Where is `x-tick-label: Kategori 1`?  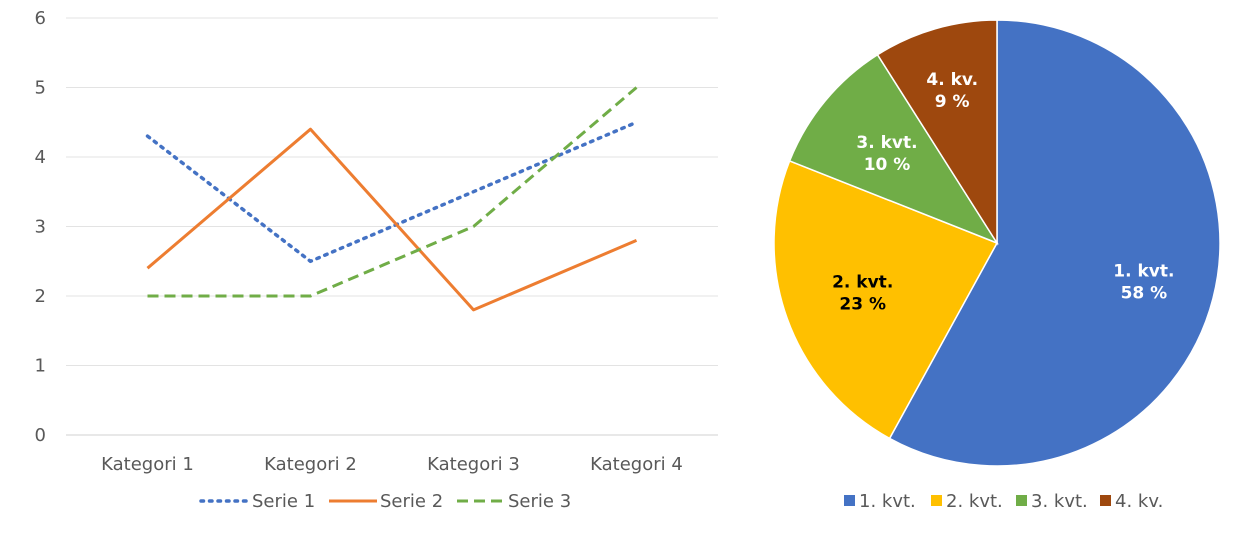 x-tick-label: Kategori 1 is located at coordinates (147, 464).